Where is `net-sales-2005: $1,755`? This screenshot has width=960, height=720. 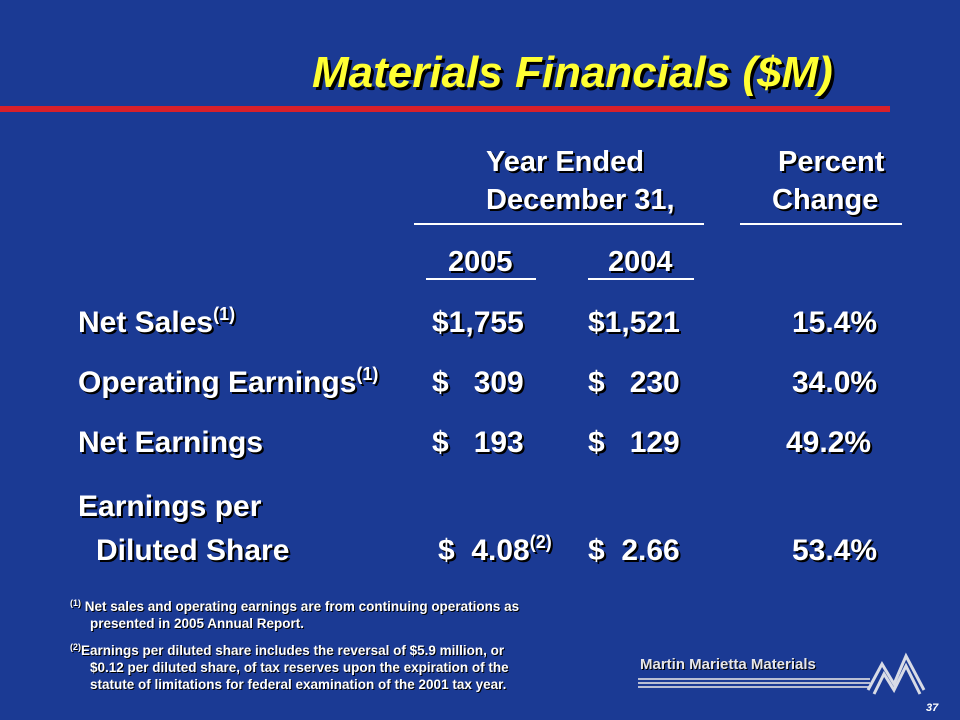
net-sales-2005: $1,755 is located at coordinates (478, 322).